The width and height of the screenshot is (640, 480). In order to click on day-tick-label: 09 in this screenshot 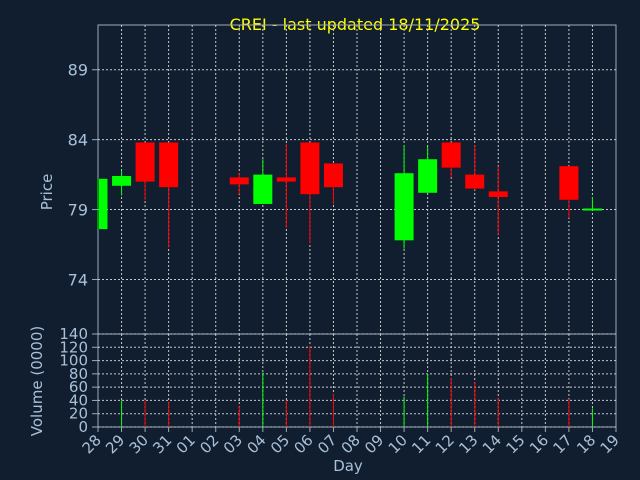, I will do `click(374, 444)`.